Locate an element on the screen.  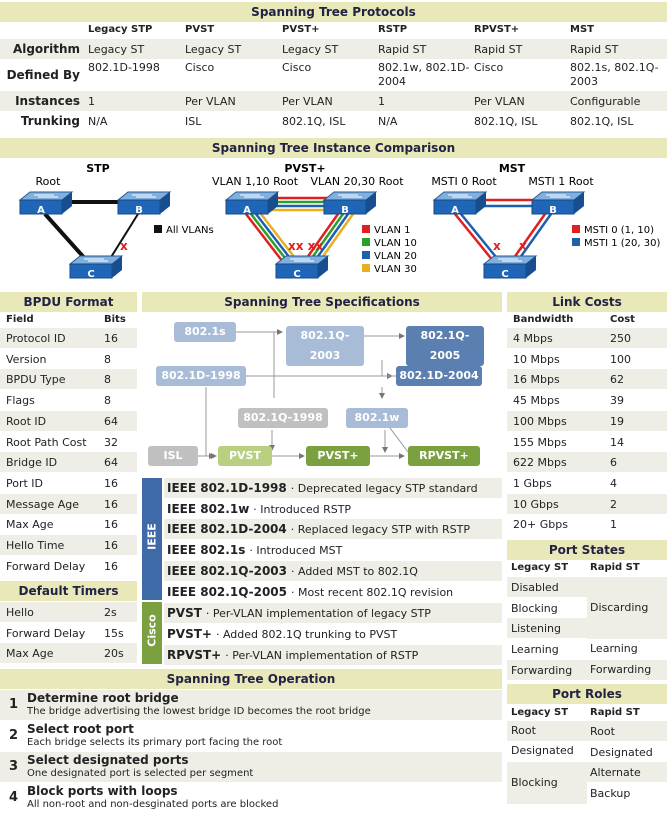
spec-box-8021q-2003: 802.1Q-2003 is located at coordinates (325, 346).